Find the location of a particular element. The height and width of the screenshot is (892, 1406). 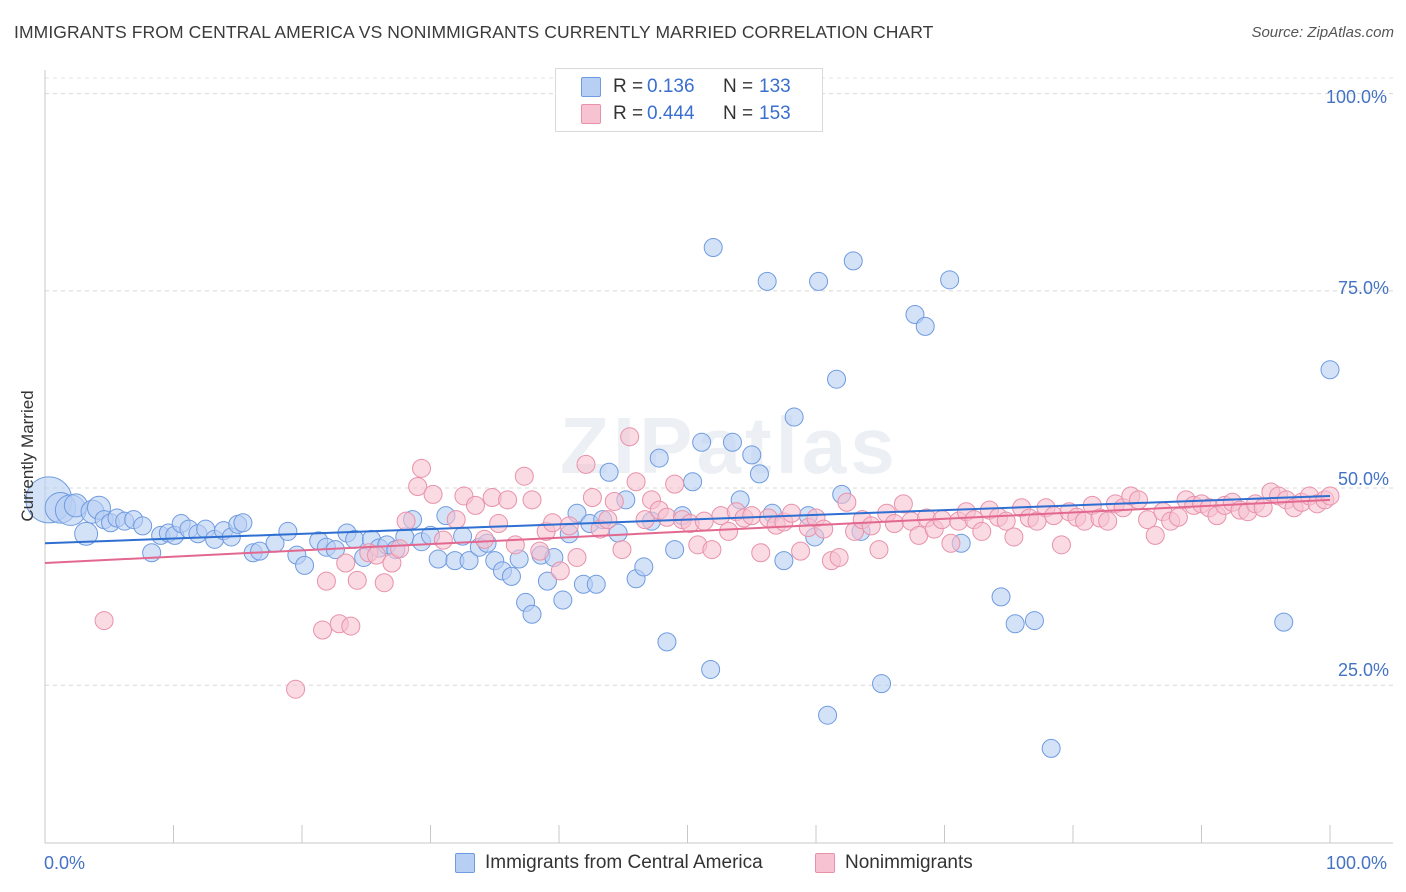

y-axis-label: Currently Married is located at coordinates (27, 456).